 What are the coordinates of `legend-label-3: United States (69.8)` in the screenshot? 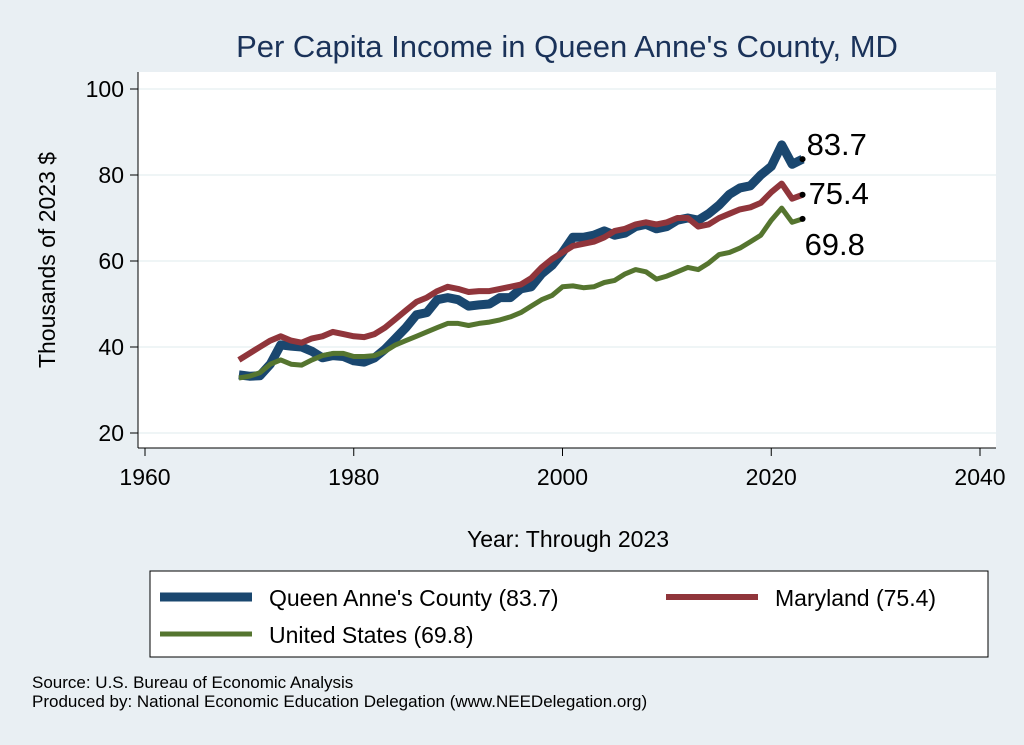 It's located at (371, 635).